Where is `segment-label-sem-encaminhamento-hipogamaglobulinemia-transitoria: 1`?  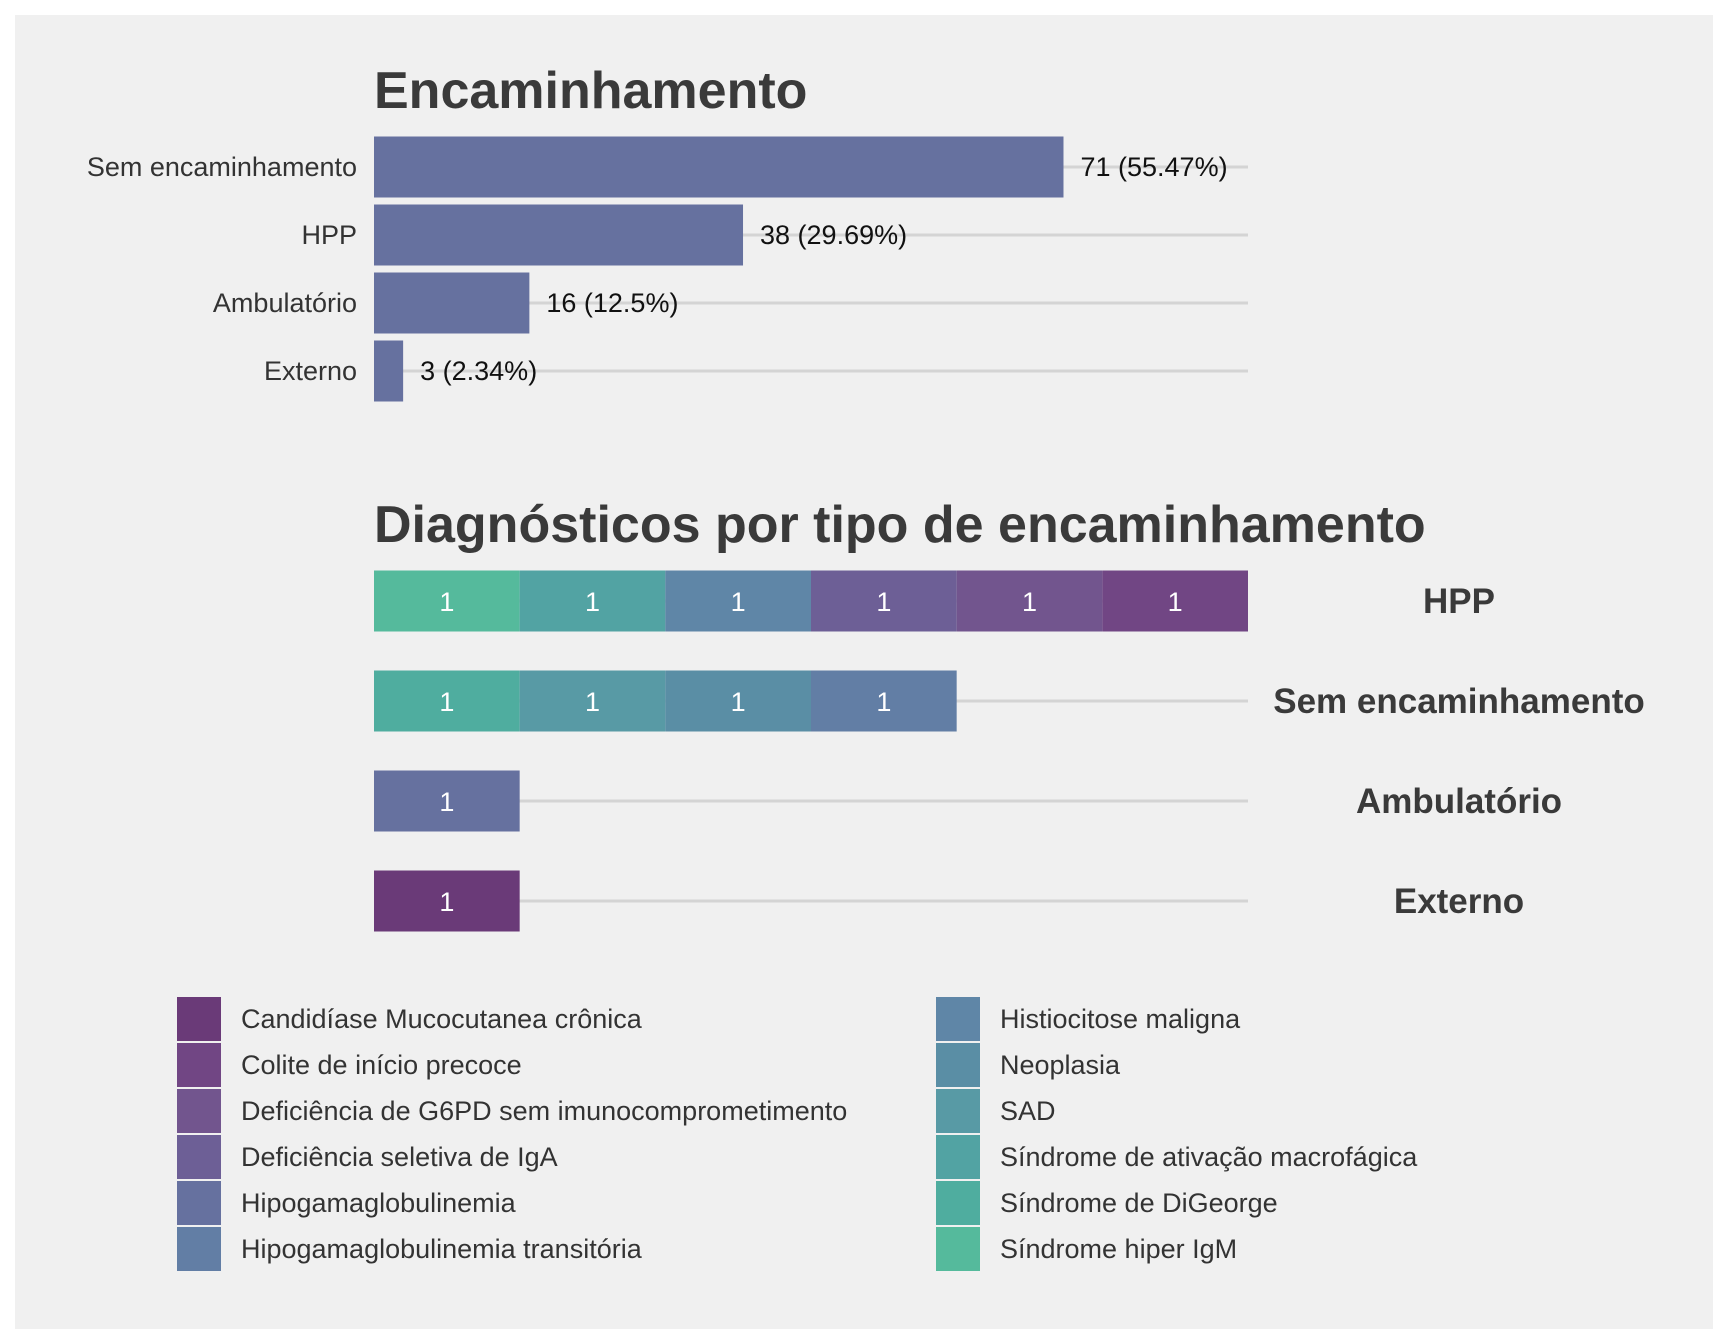
segment-label-sem-encaminhamento-hipogamaglobulinemia-transitoria: 1 is located at coordinates (883, 702).